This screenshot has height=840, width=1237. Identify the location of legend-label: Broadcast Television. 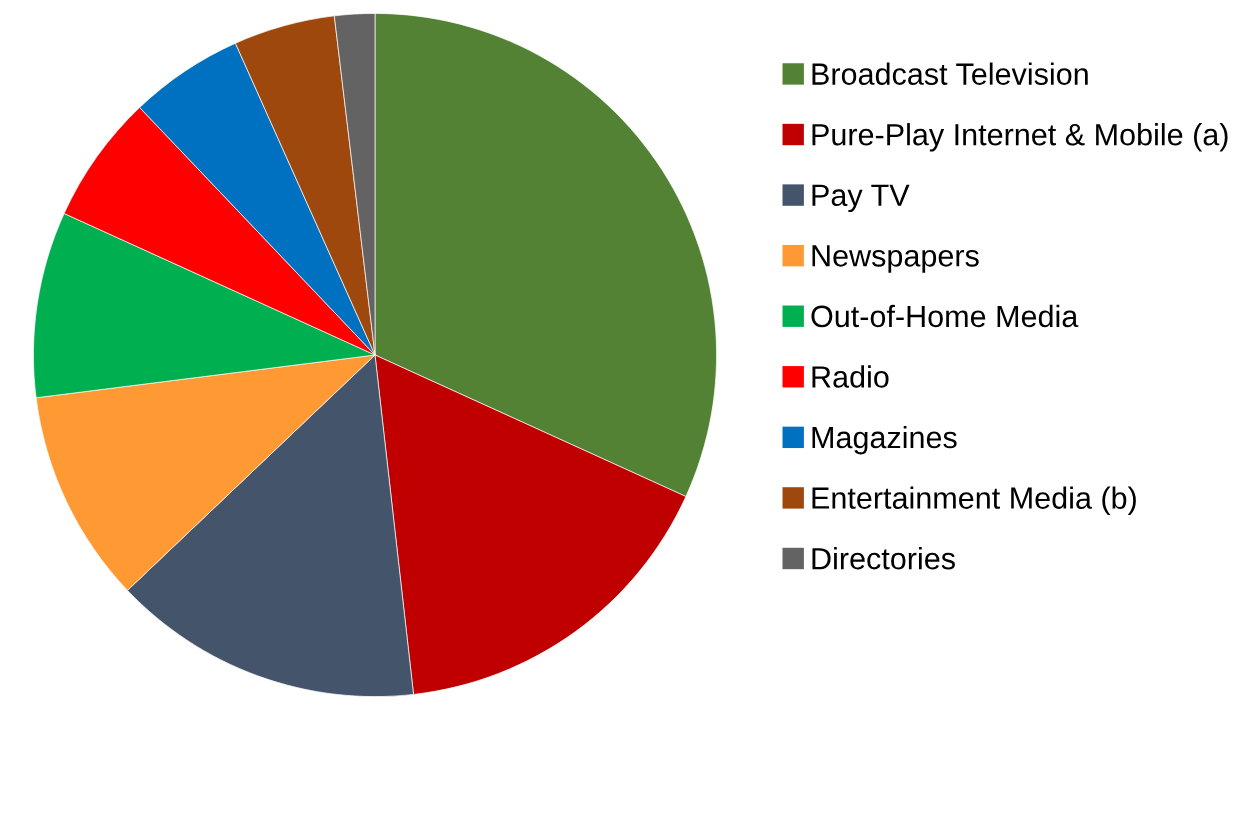
(950, 73).